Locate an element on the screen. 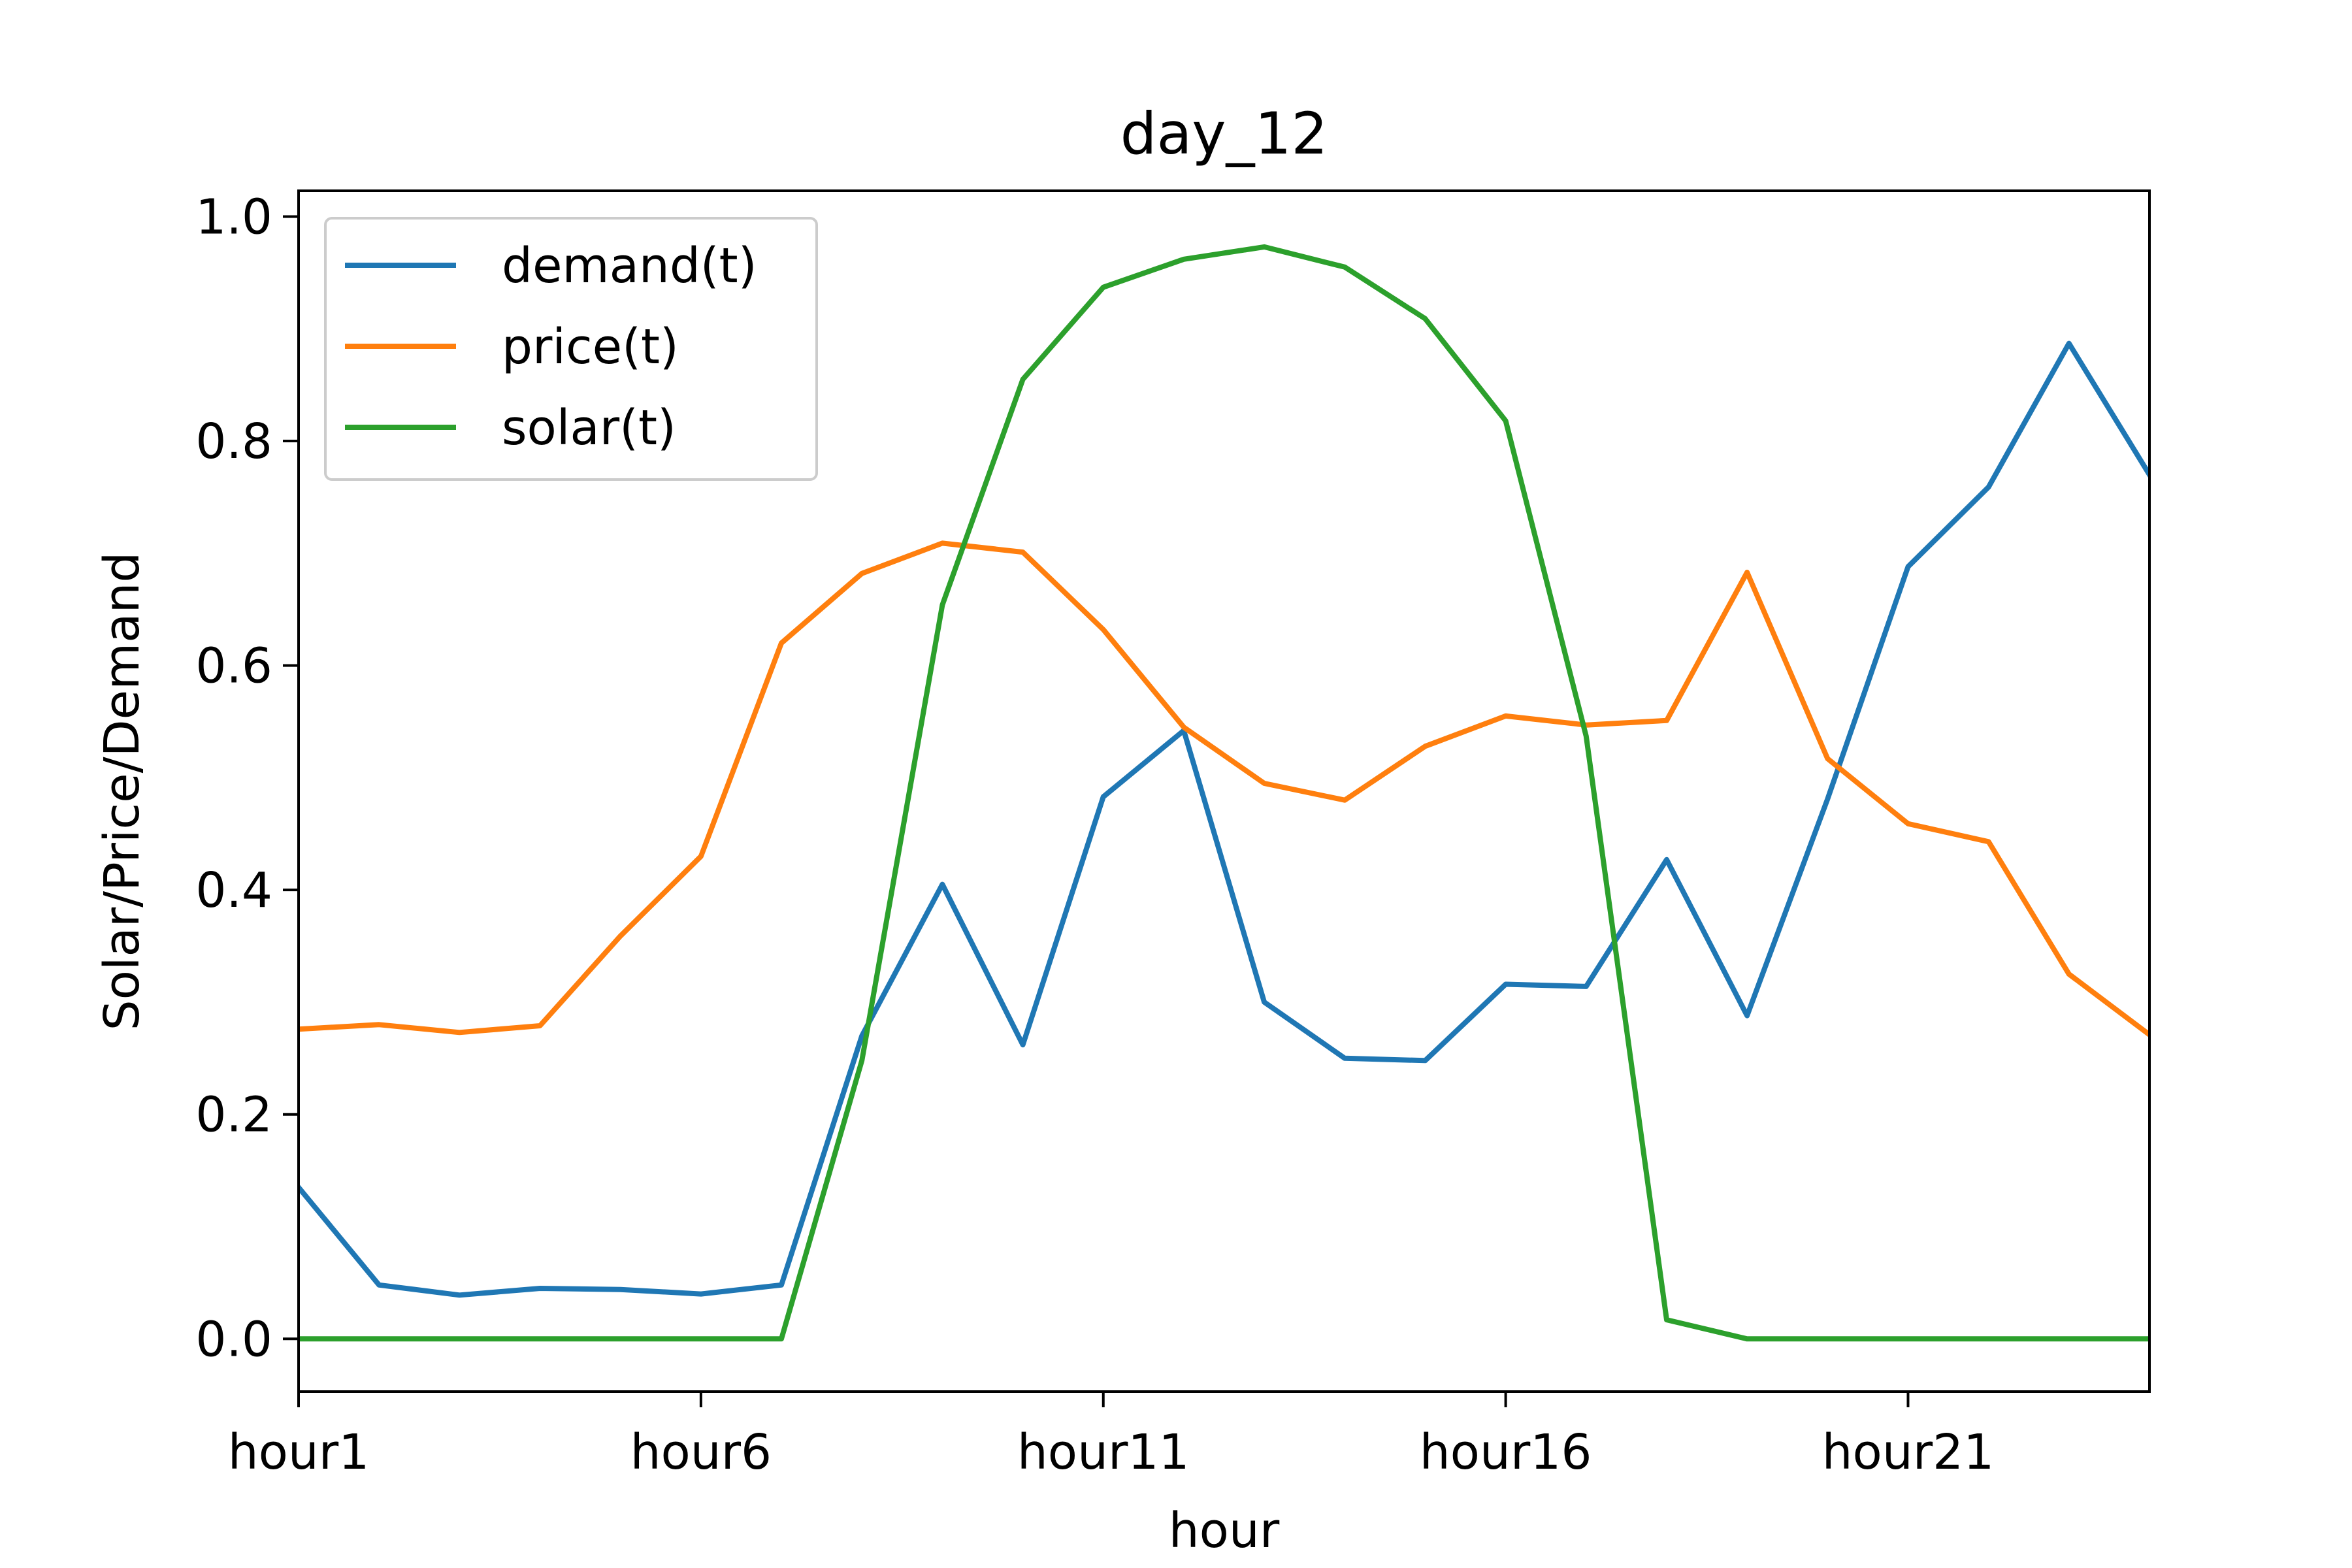 Image resolution: width=2352 pixels, height=1568 pixels. x-tick-label: hour21 is located at coordinates (1908, 1452).